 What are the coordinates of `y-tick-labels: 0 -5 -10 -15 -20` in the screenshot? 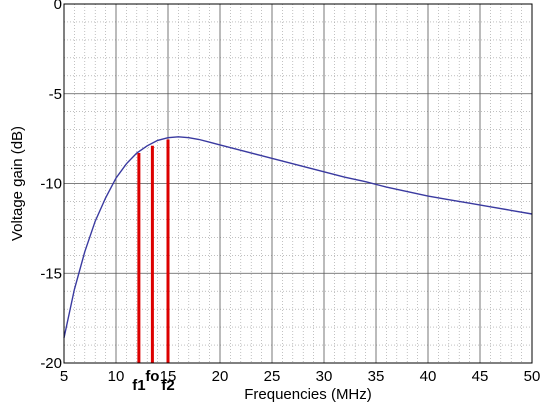 It's located at (51, 186).